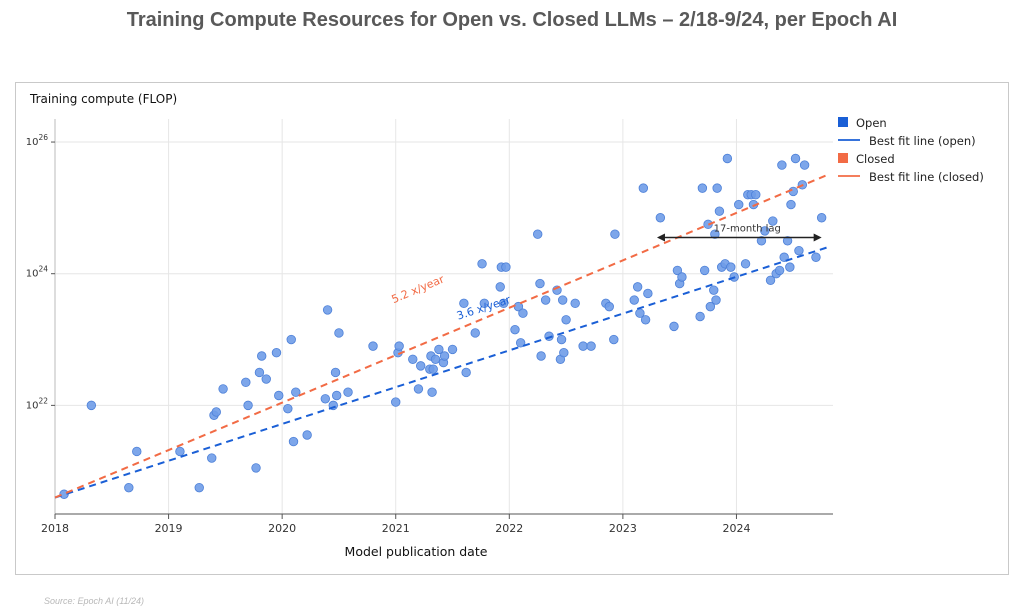 The image size is (1024, 608). I want to click on lag-label: 17-month lag, so click(747, 229).